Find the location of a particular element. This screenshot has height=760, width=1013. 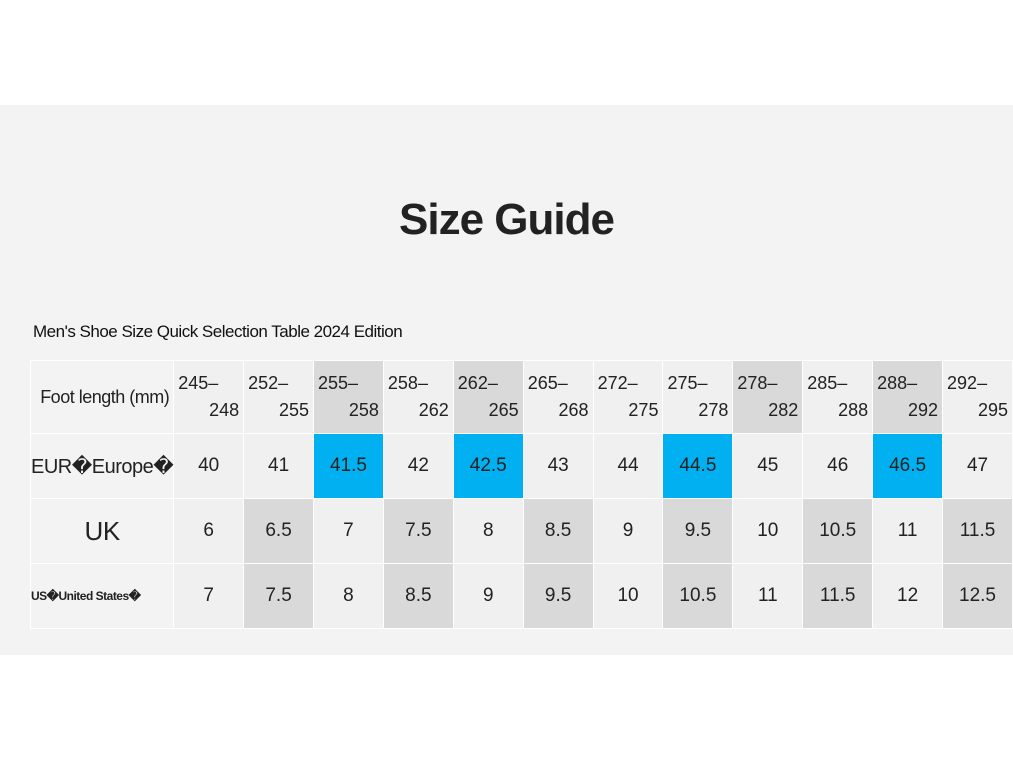

table-cell: 262–265 is located at coordinates (488, 397).